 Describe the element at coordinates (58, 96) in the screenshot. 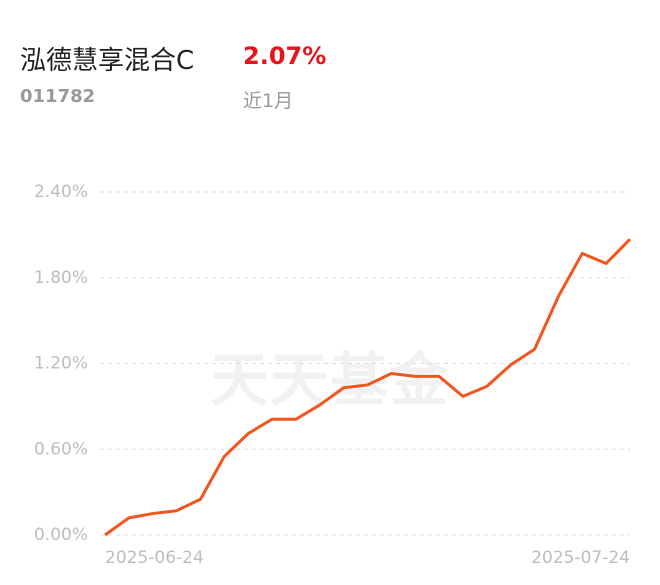

I see `fund-code: 011782` at that location.